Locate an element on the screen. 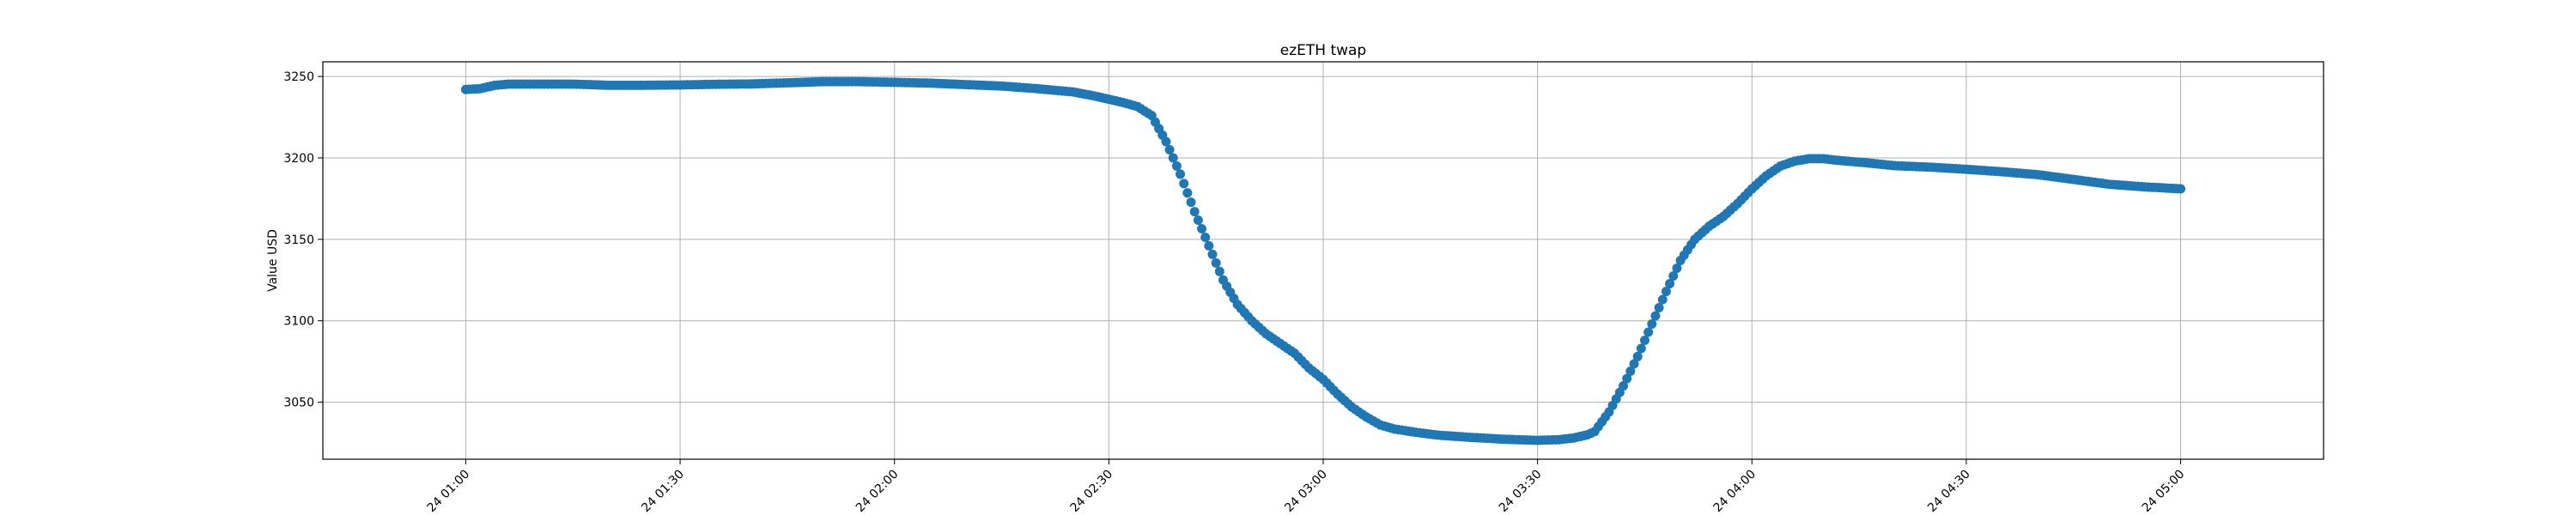 The image size is (2576, 515). x-tick-label: 24 05:00 is located at coordinates (2164, 491).